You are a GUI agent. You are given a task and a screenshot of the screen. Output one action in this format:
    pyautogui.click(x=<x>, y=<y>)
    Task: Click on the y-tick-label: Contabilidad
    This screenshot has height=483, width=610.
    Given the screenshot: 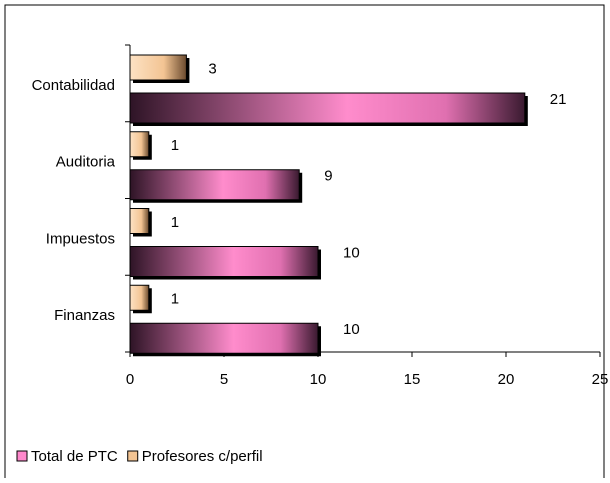 What is the action you would take?
    pyautogui.click(x=73, y=85)
    